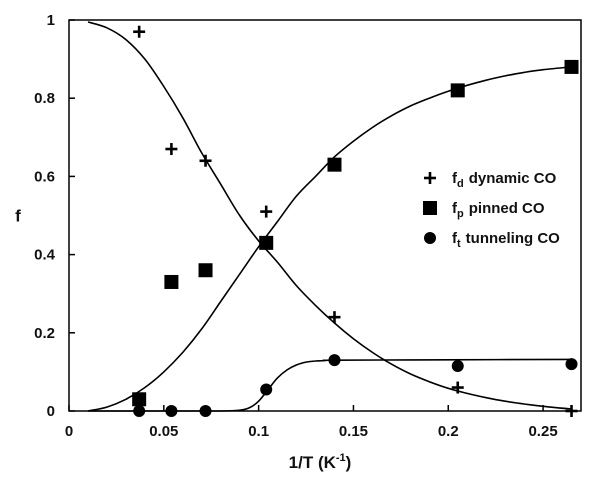  What do you see at coordinates (455, 178) in the screenshot?
I see `legend-symbol-dynamic: f` at bounding box center [455, 178].